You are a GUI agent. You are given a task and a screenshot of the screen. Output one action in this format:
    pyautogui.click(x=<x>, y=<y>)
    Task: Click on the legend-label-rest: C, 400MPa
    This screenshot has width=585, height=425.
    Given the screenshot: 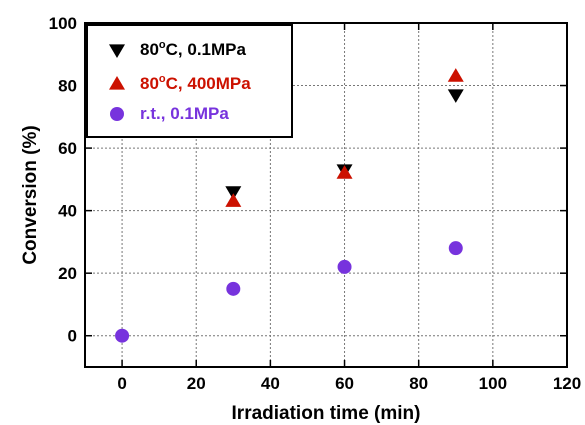 What is the action you would take?
    pyautogui.click(x=209, y=83)
    